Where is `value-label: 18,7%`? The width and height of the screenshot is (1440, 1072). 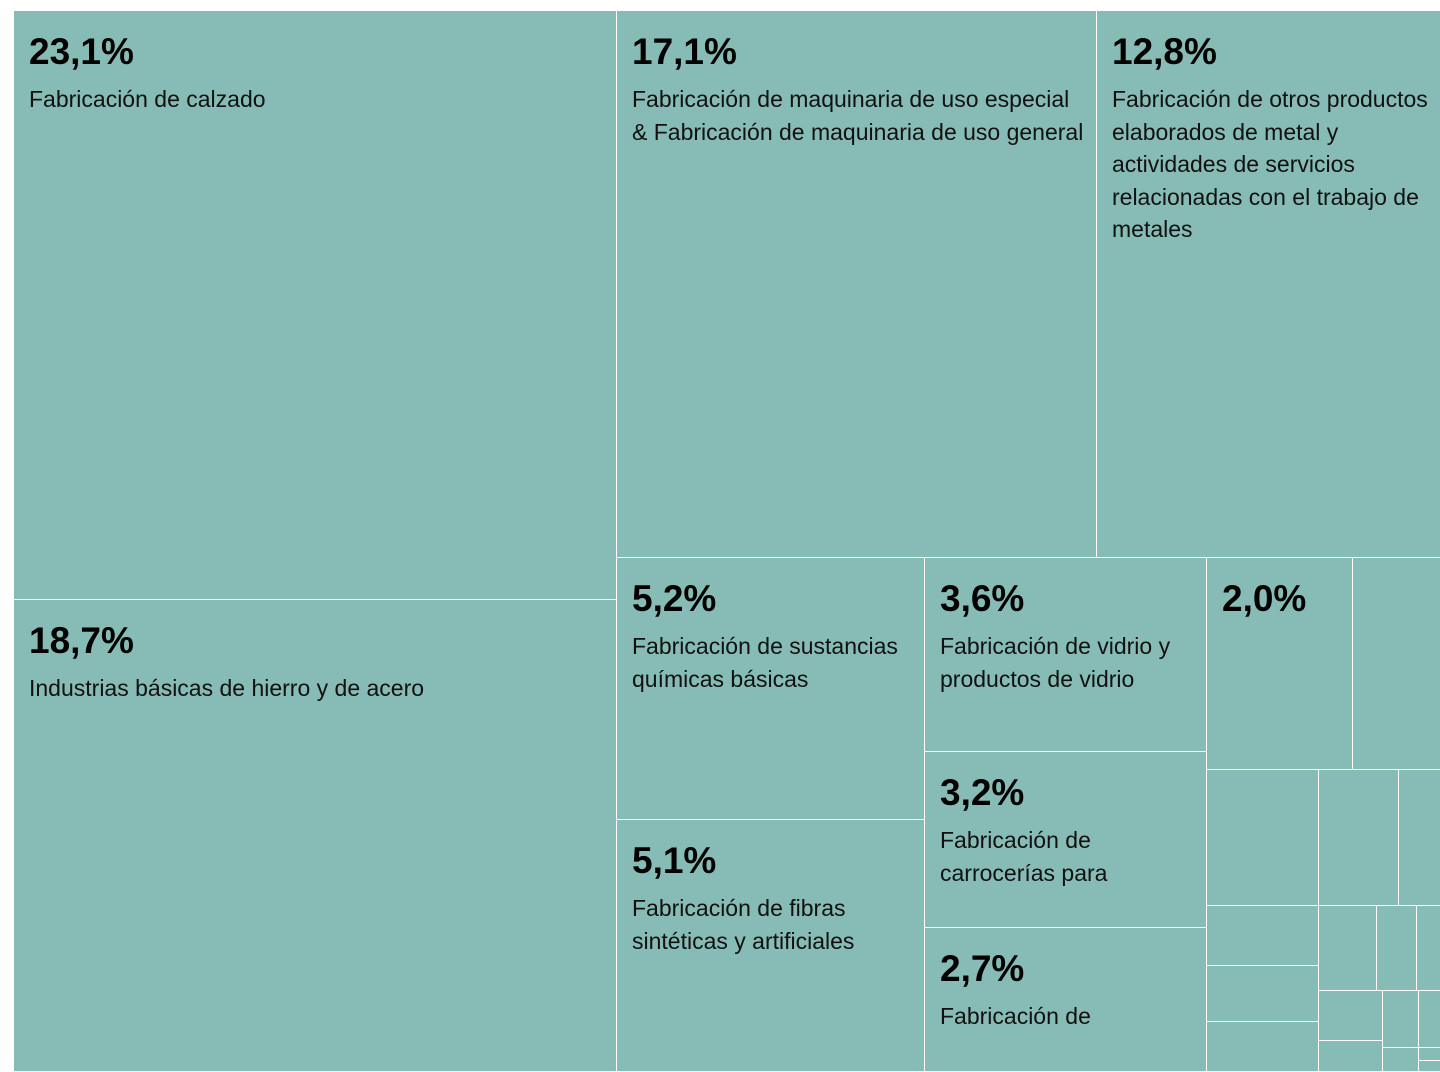
value-label: 18,7% is located at coordinates (81, 640).